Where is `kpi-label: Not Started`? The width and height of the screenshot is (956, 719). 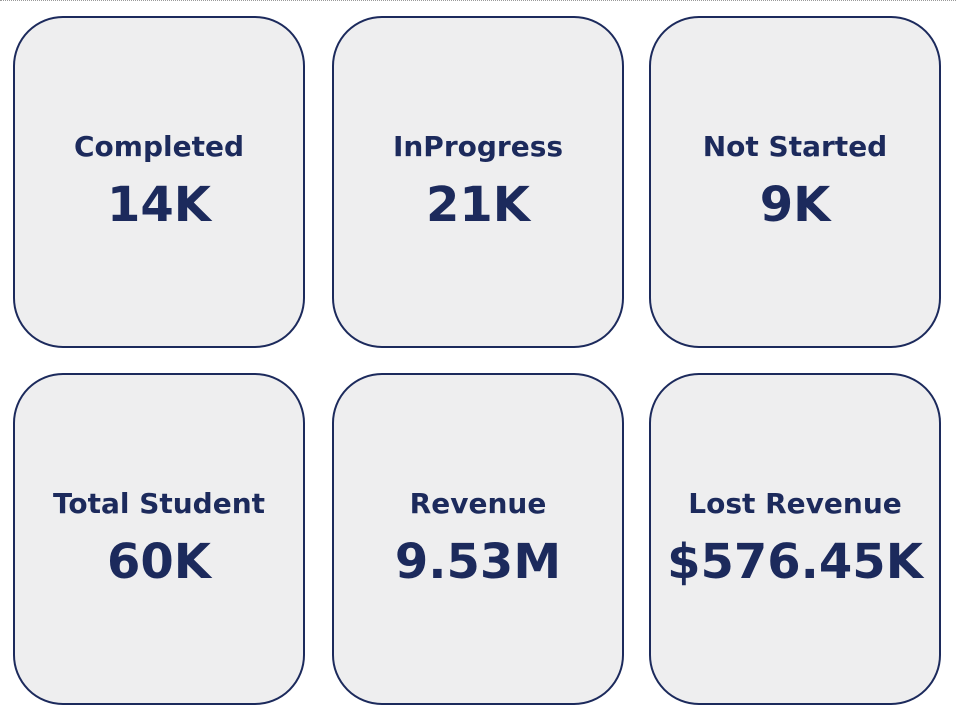
kpi-label: Not Started is located at coordinates (795, 146).